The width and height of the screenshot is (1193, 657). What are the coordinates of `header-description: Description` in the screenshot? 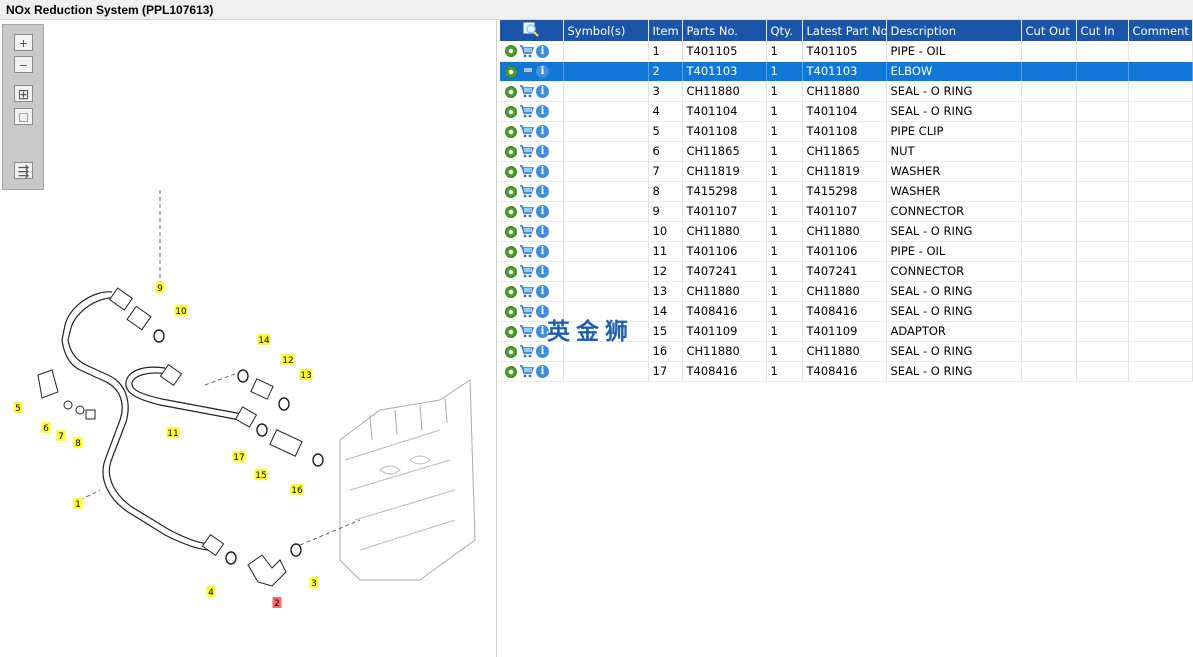 It's located at (954, 30).